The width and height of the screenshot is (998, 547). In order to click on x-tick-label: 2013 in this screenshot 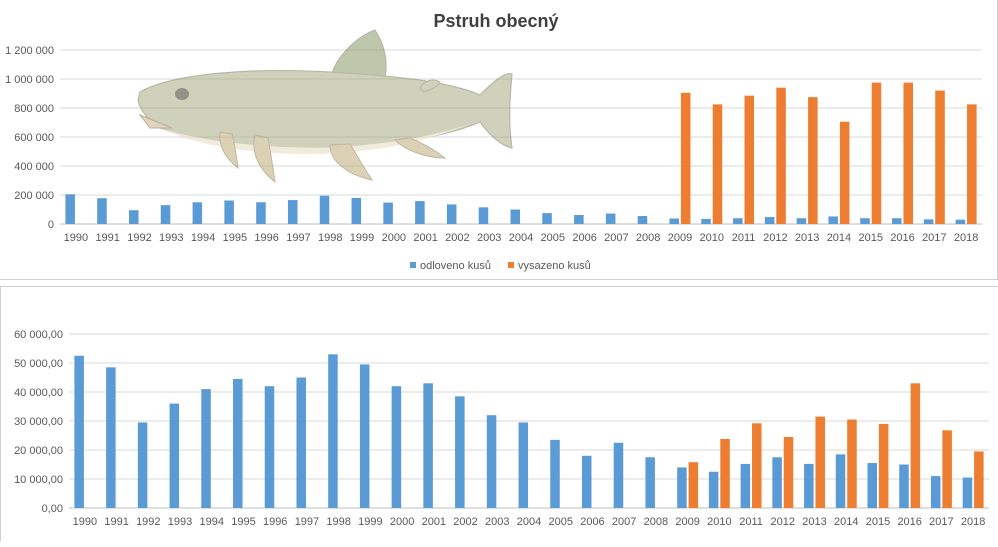, I will do `click(814, 522)`.